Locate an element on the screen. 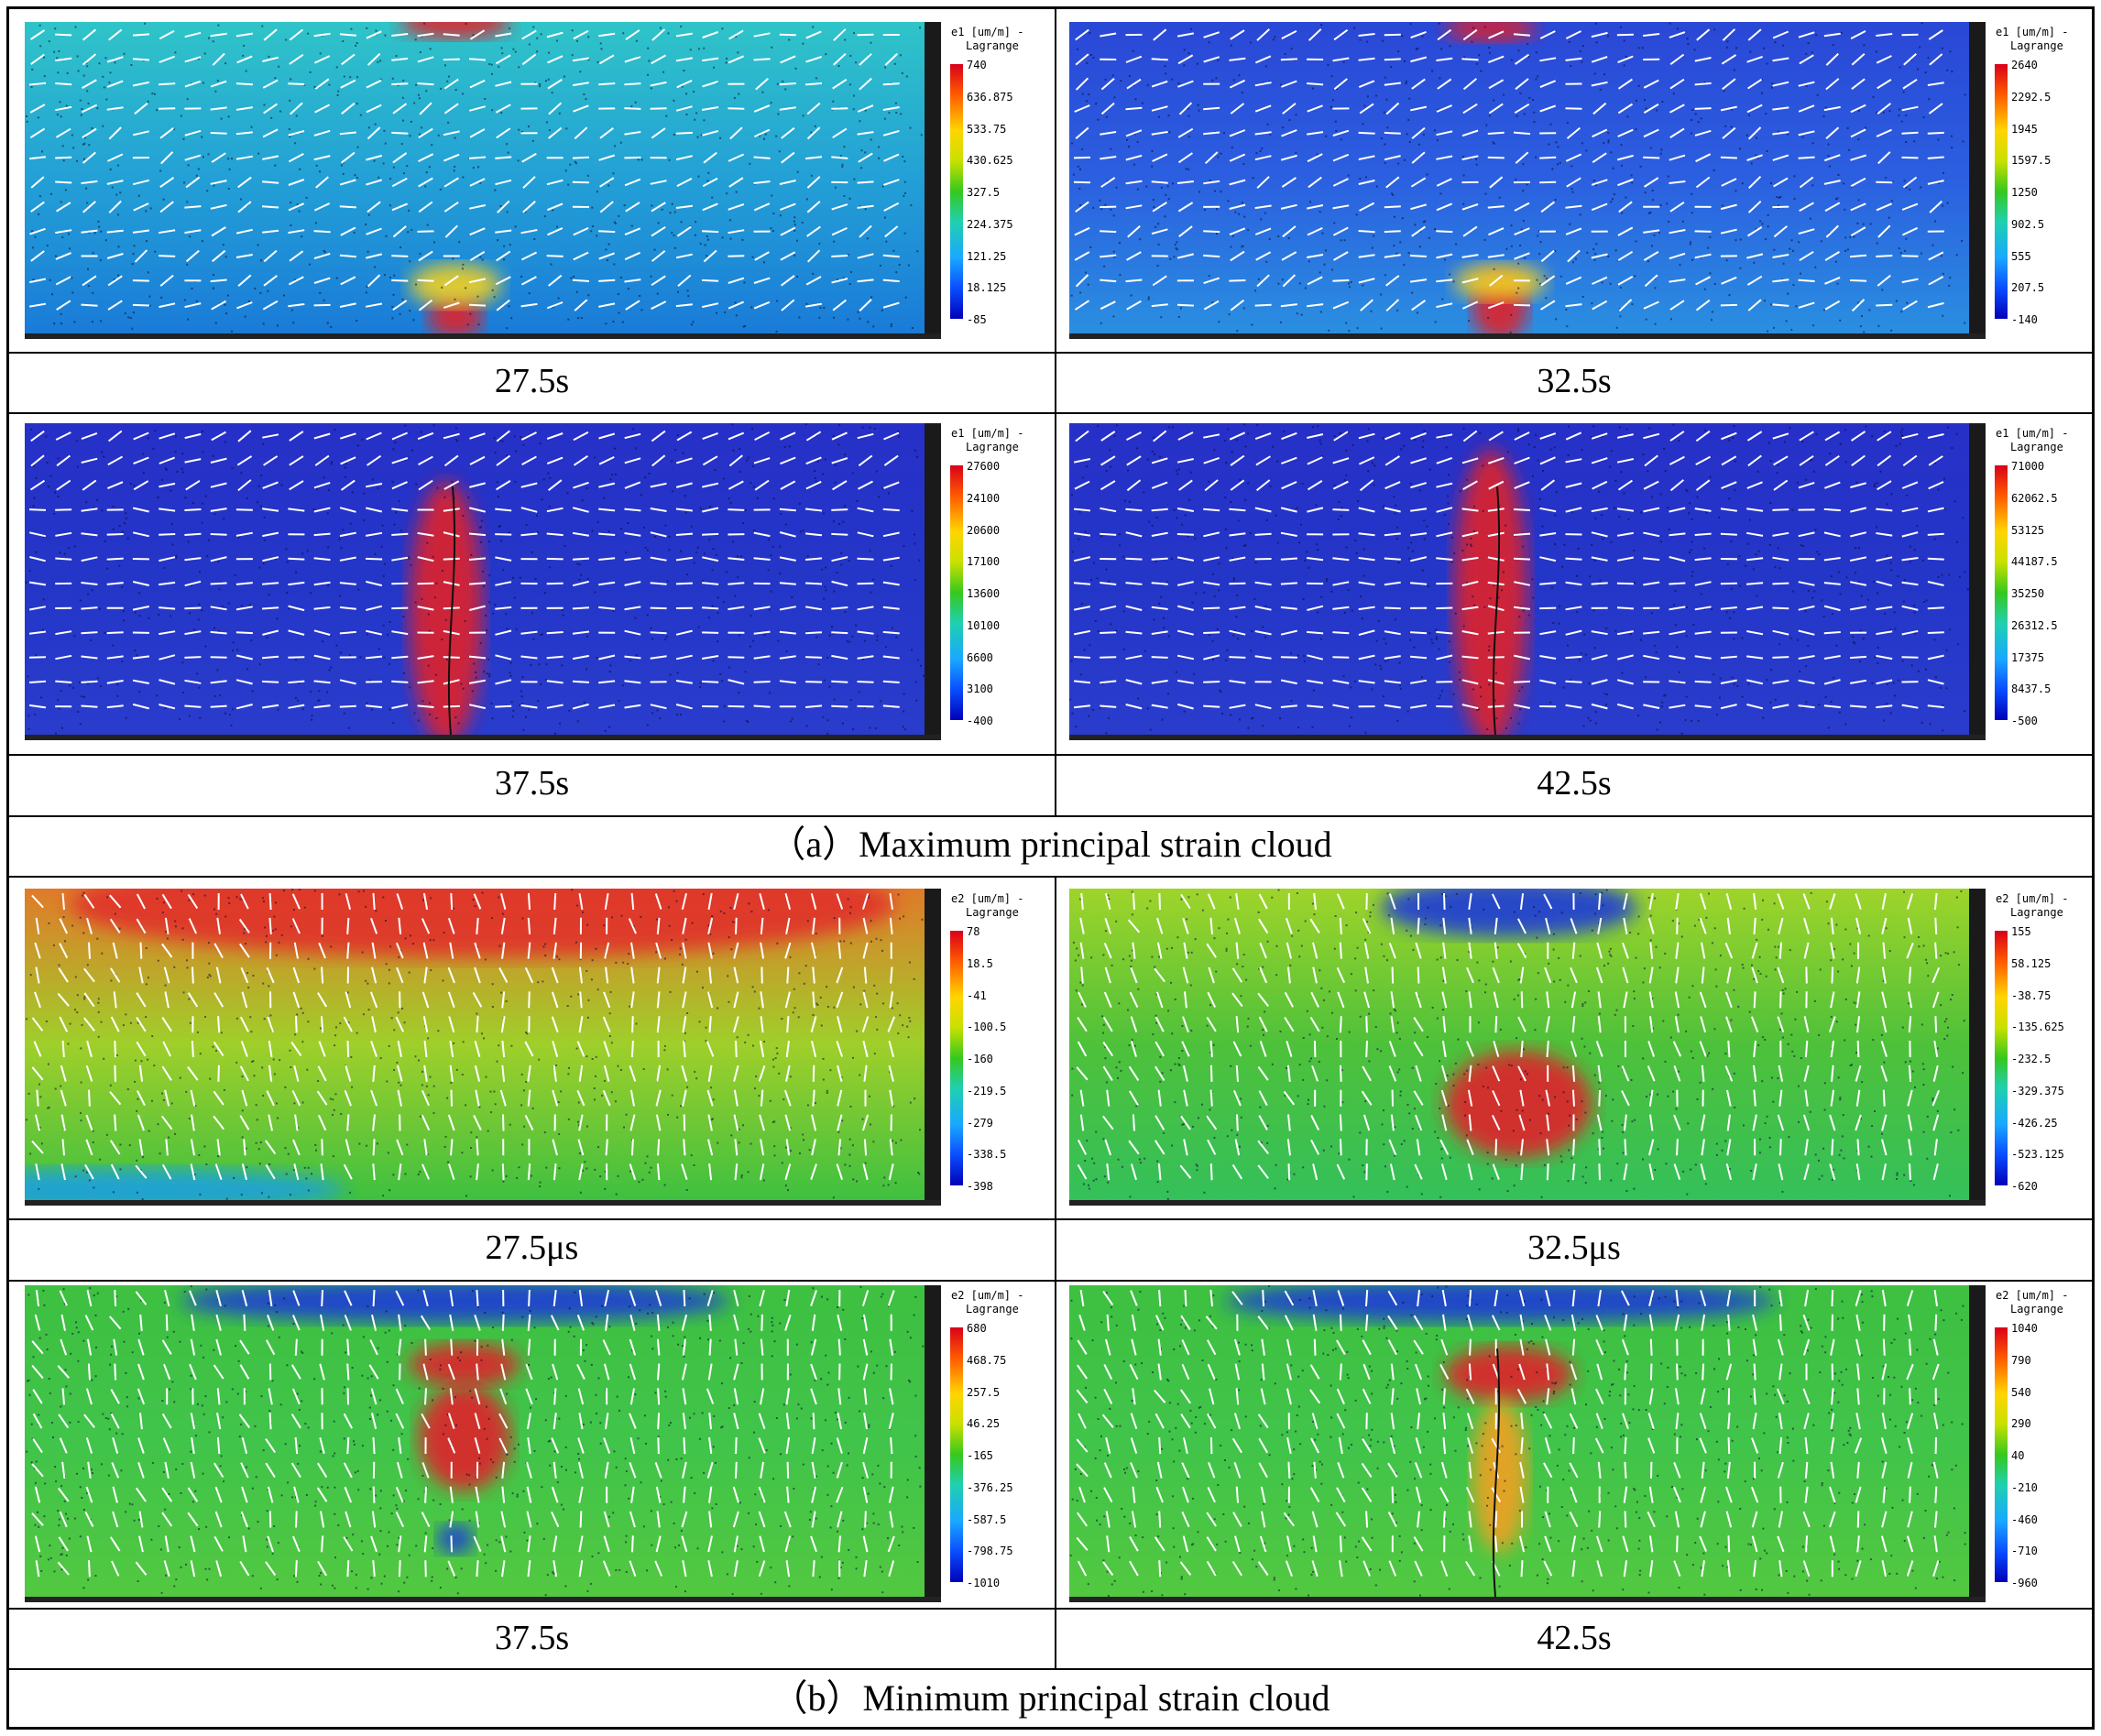 The image size is (2101, 1736). strain-field is located at coordinates (483, 180).